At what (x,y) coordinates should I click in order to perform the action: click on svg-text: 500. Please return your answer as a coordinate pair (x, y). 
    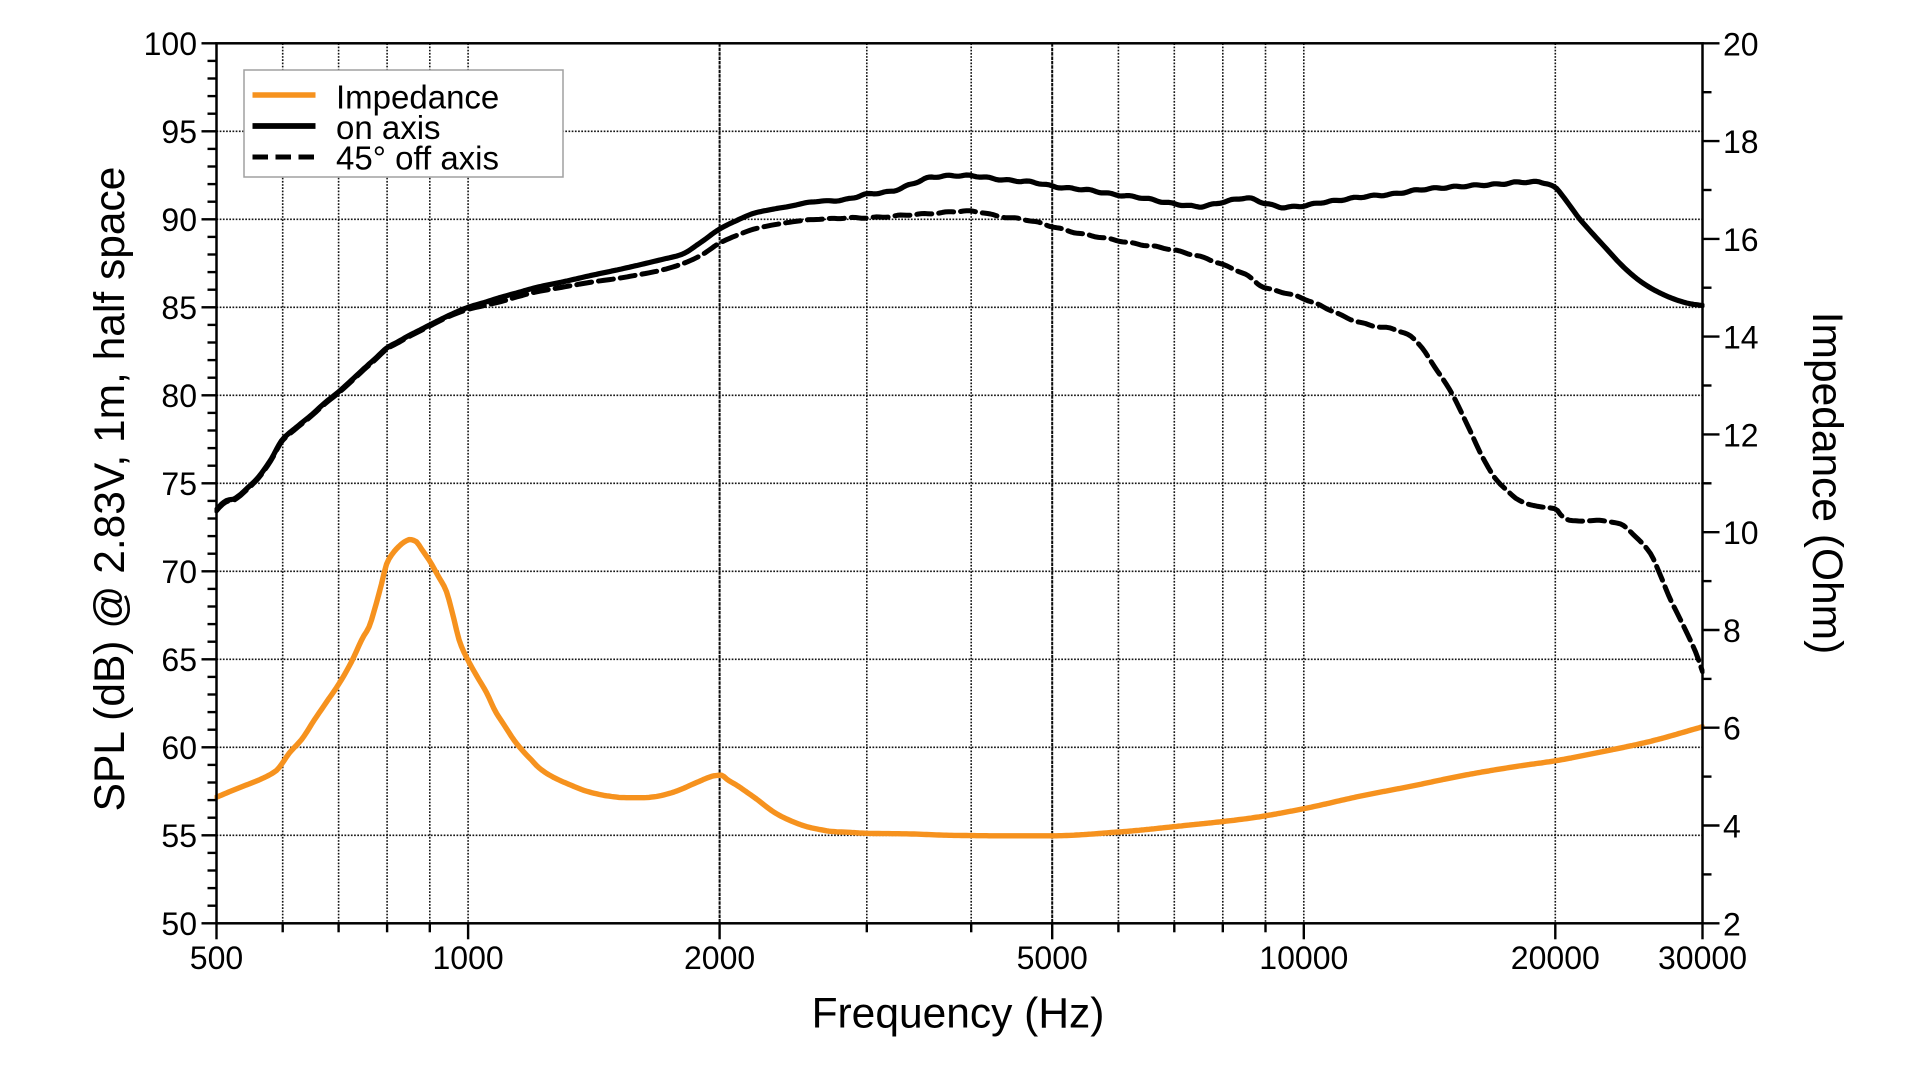
    Looking at the image, I should click on (216, 958).